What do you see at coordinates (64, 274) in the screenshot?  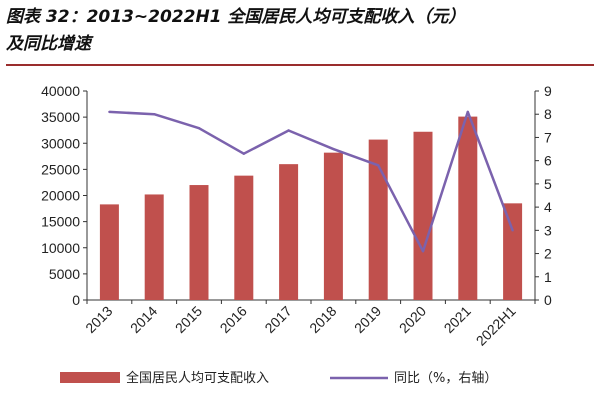 I see `y-left-tick-label: 5000` at bounding box center [64, 274].